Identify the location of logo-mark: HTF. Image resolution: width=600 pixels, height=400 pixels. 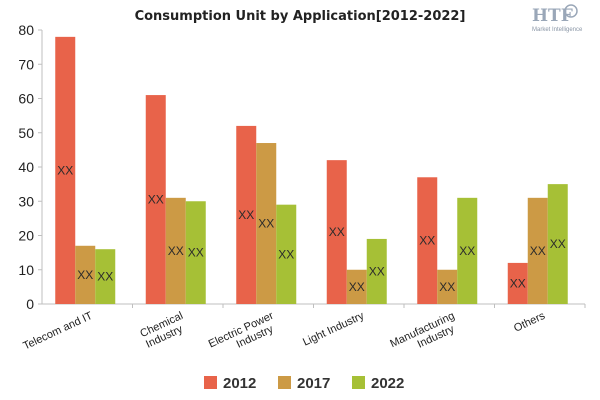
(552, 16).